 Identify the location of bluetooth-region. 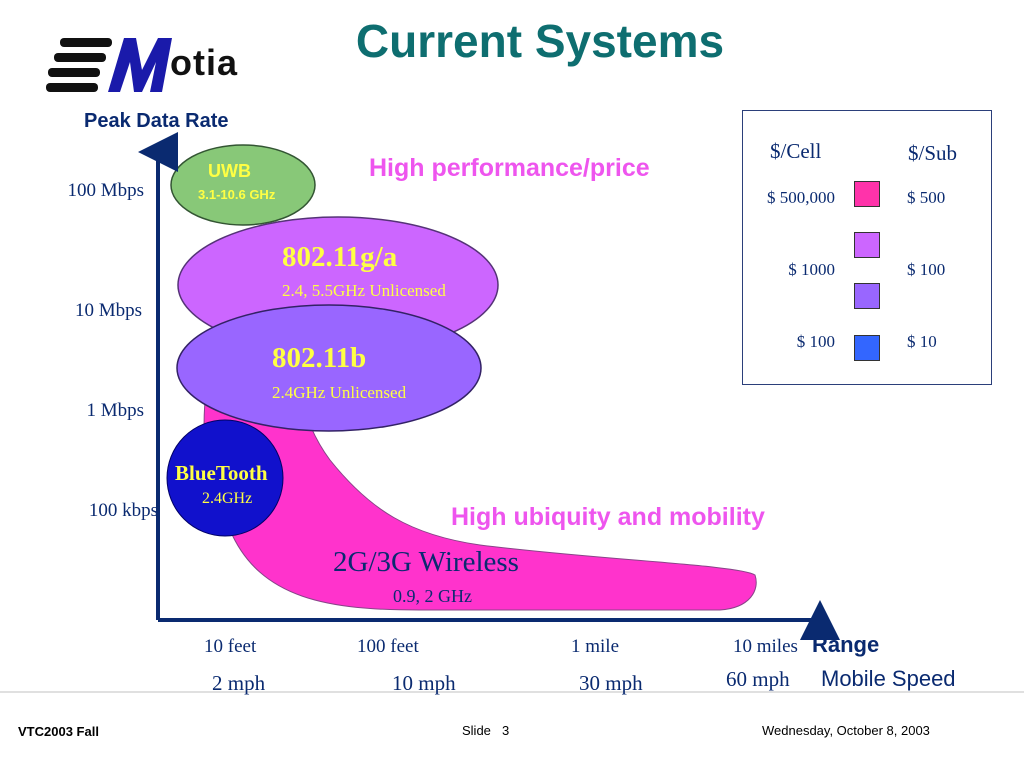
(225, 478).